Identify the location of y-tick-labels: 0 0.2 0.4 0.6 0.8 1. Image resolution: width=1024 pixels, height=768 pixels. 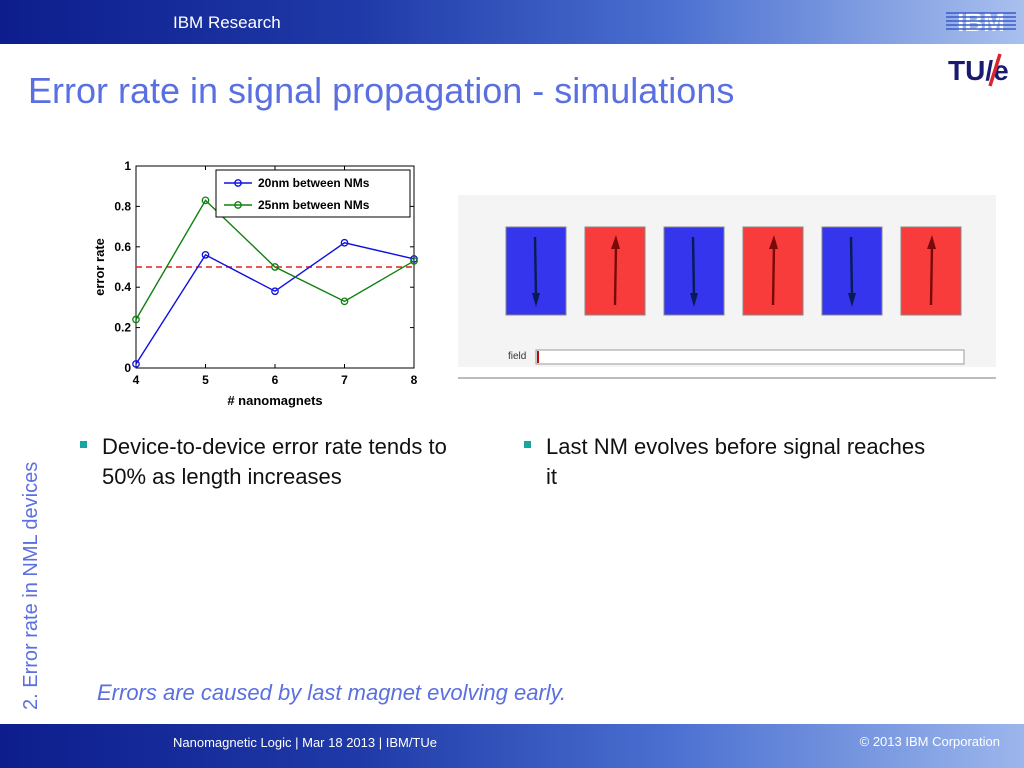
(122, 267).